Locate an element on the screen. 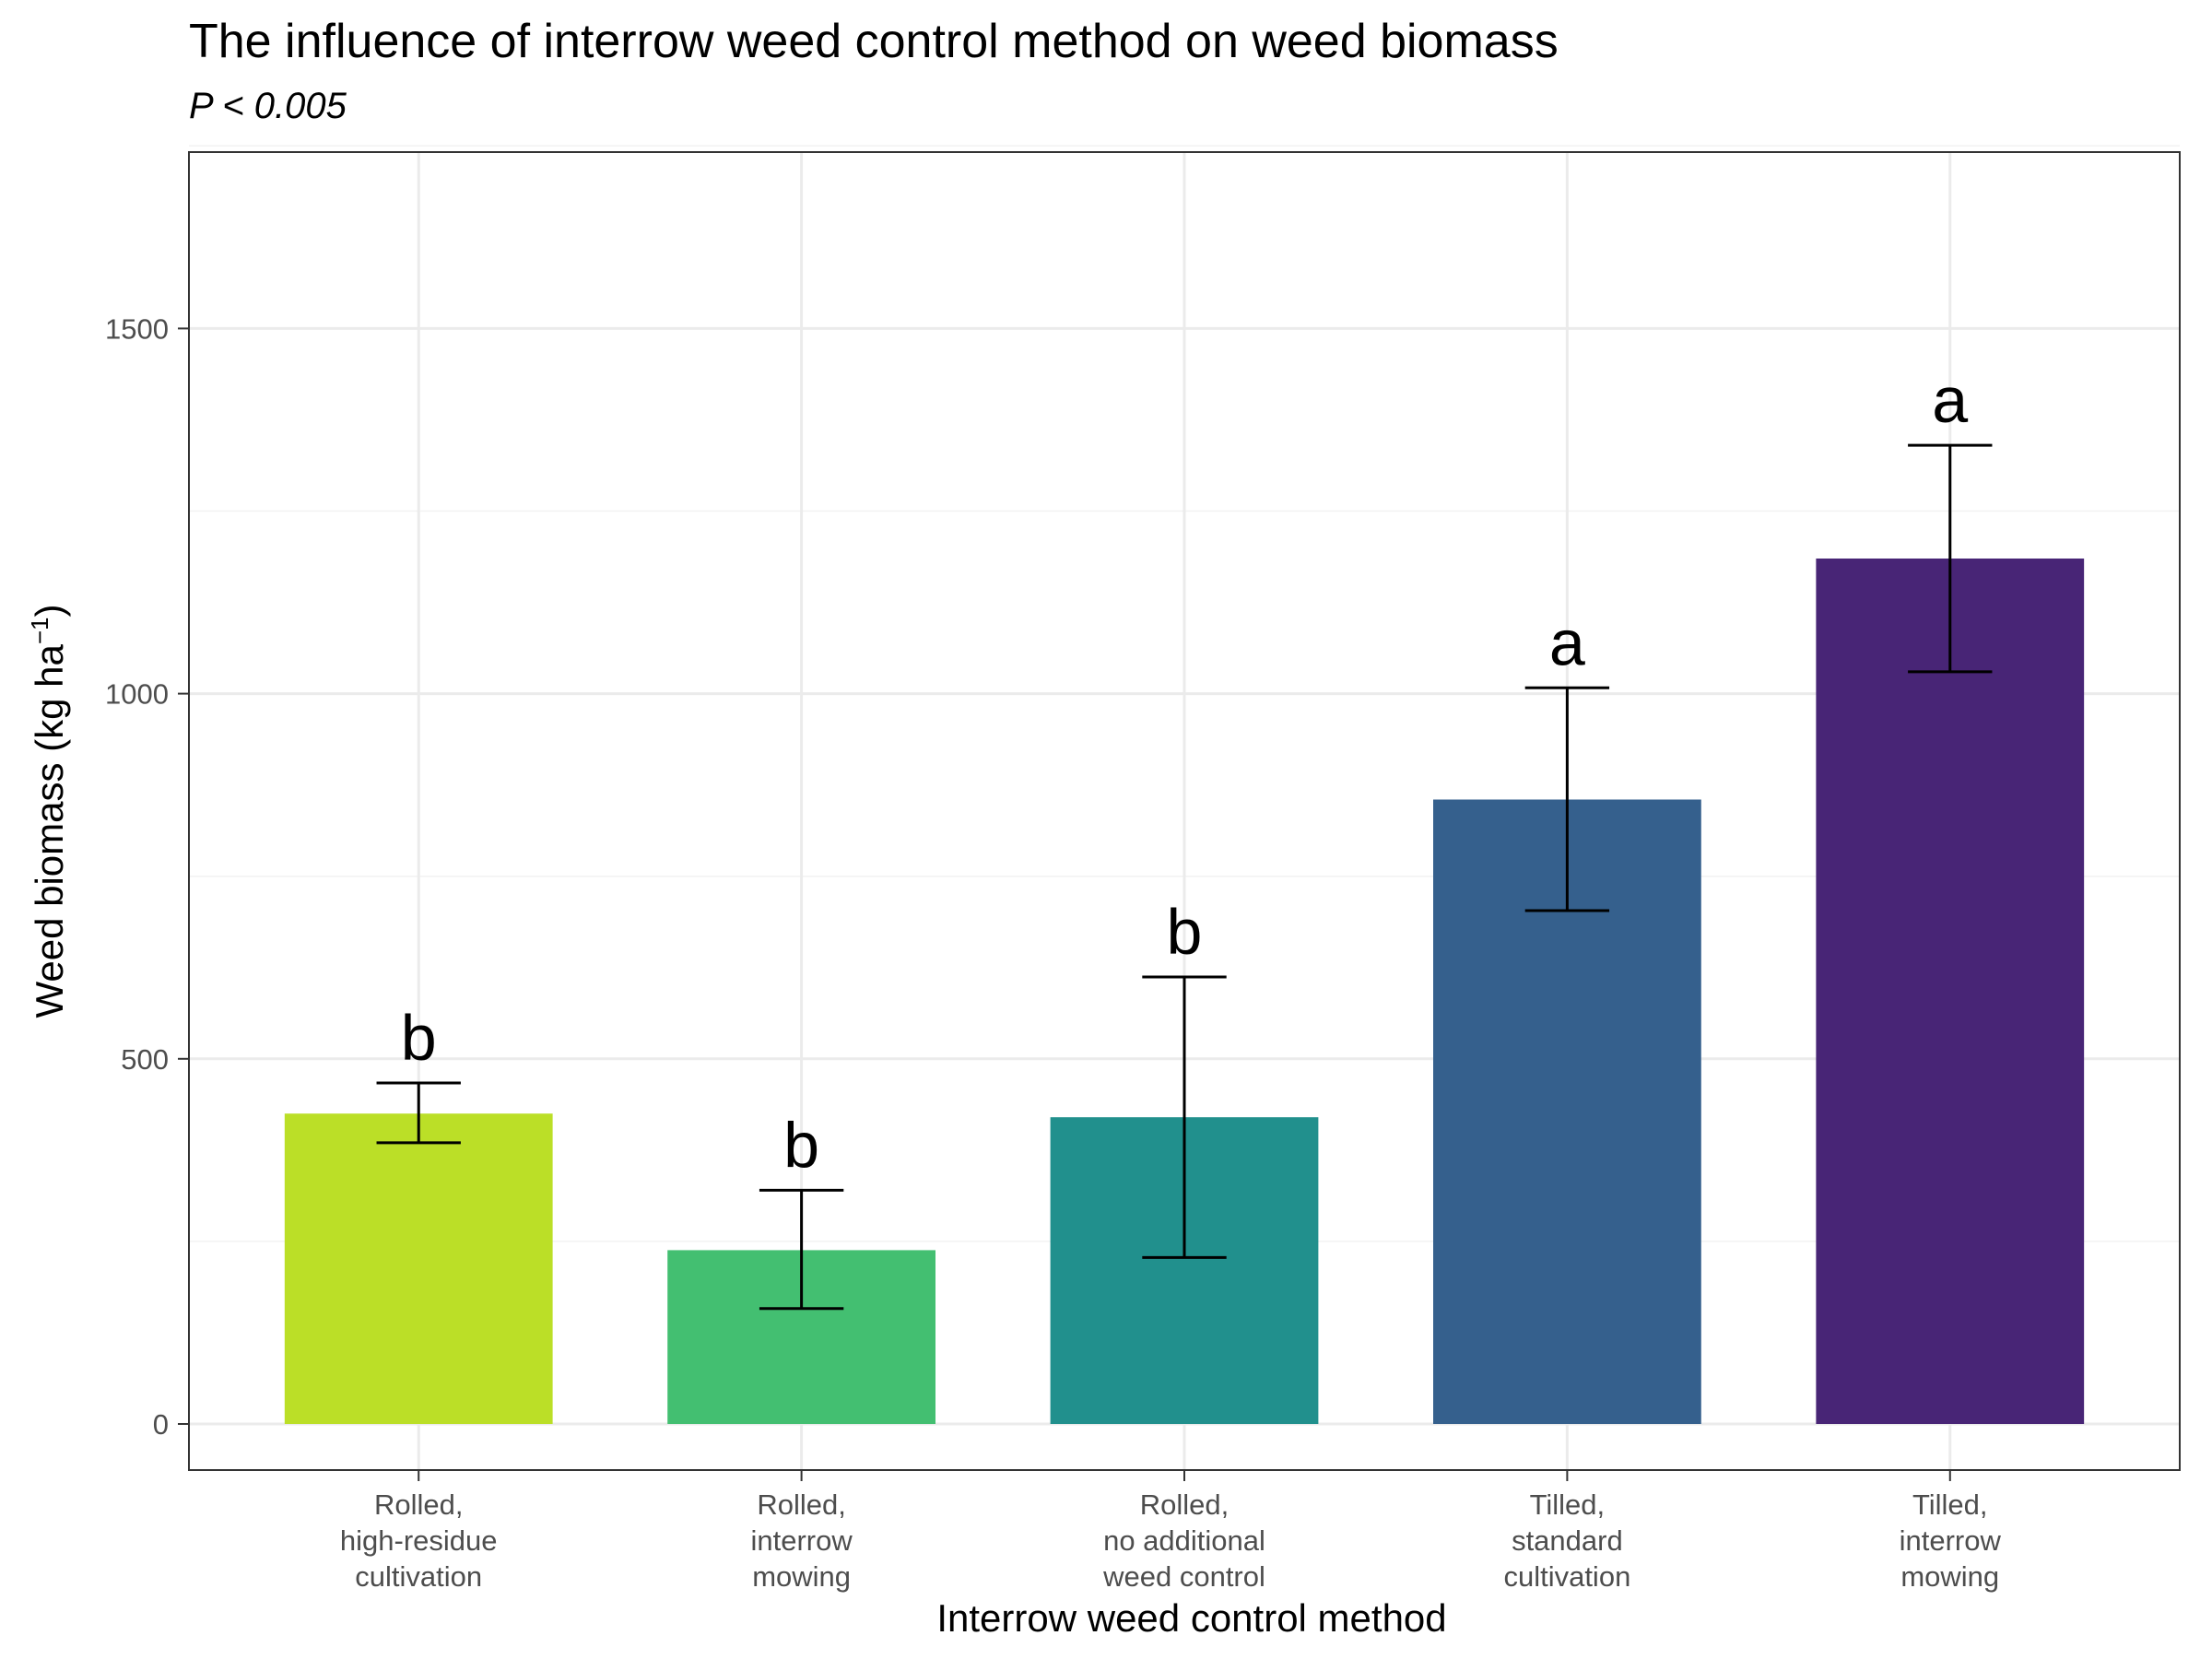  y-axis-title-superscript: −1 is located at coordinates (39, 630).